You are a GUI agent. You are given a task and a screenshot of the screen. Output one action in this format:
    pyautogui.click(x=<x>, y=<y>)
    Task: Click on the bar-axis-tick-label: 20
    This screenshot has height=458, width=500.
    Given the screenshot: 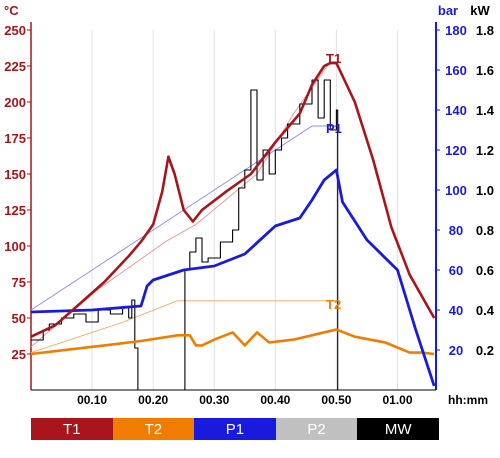 What is the action you would take?
    pyautogui.click(x=456, y=350)
    